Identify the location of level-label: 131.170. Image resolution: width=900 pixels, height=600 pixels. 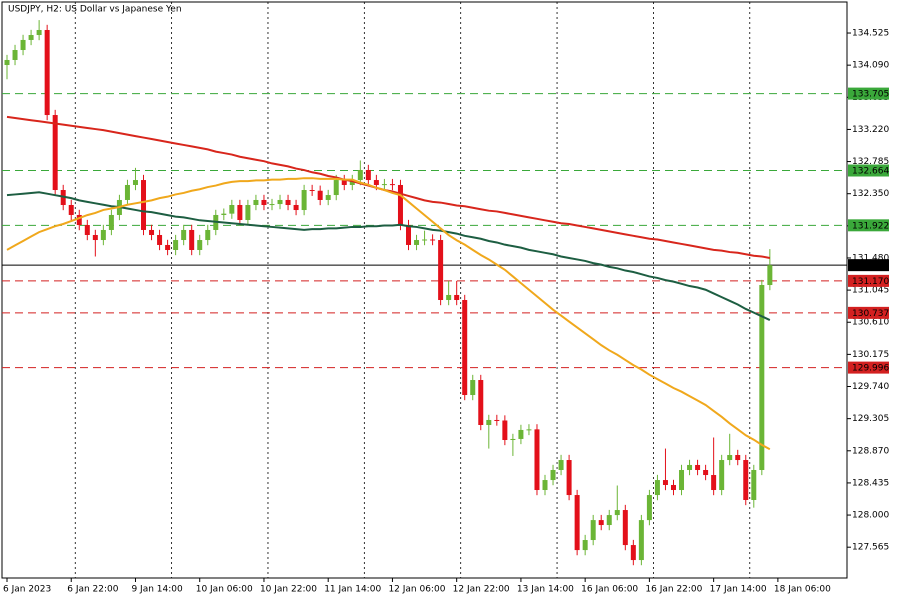
(870, 282).